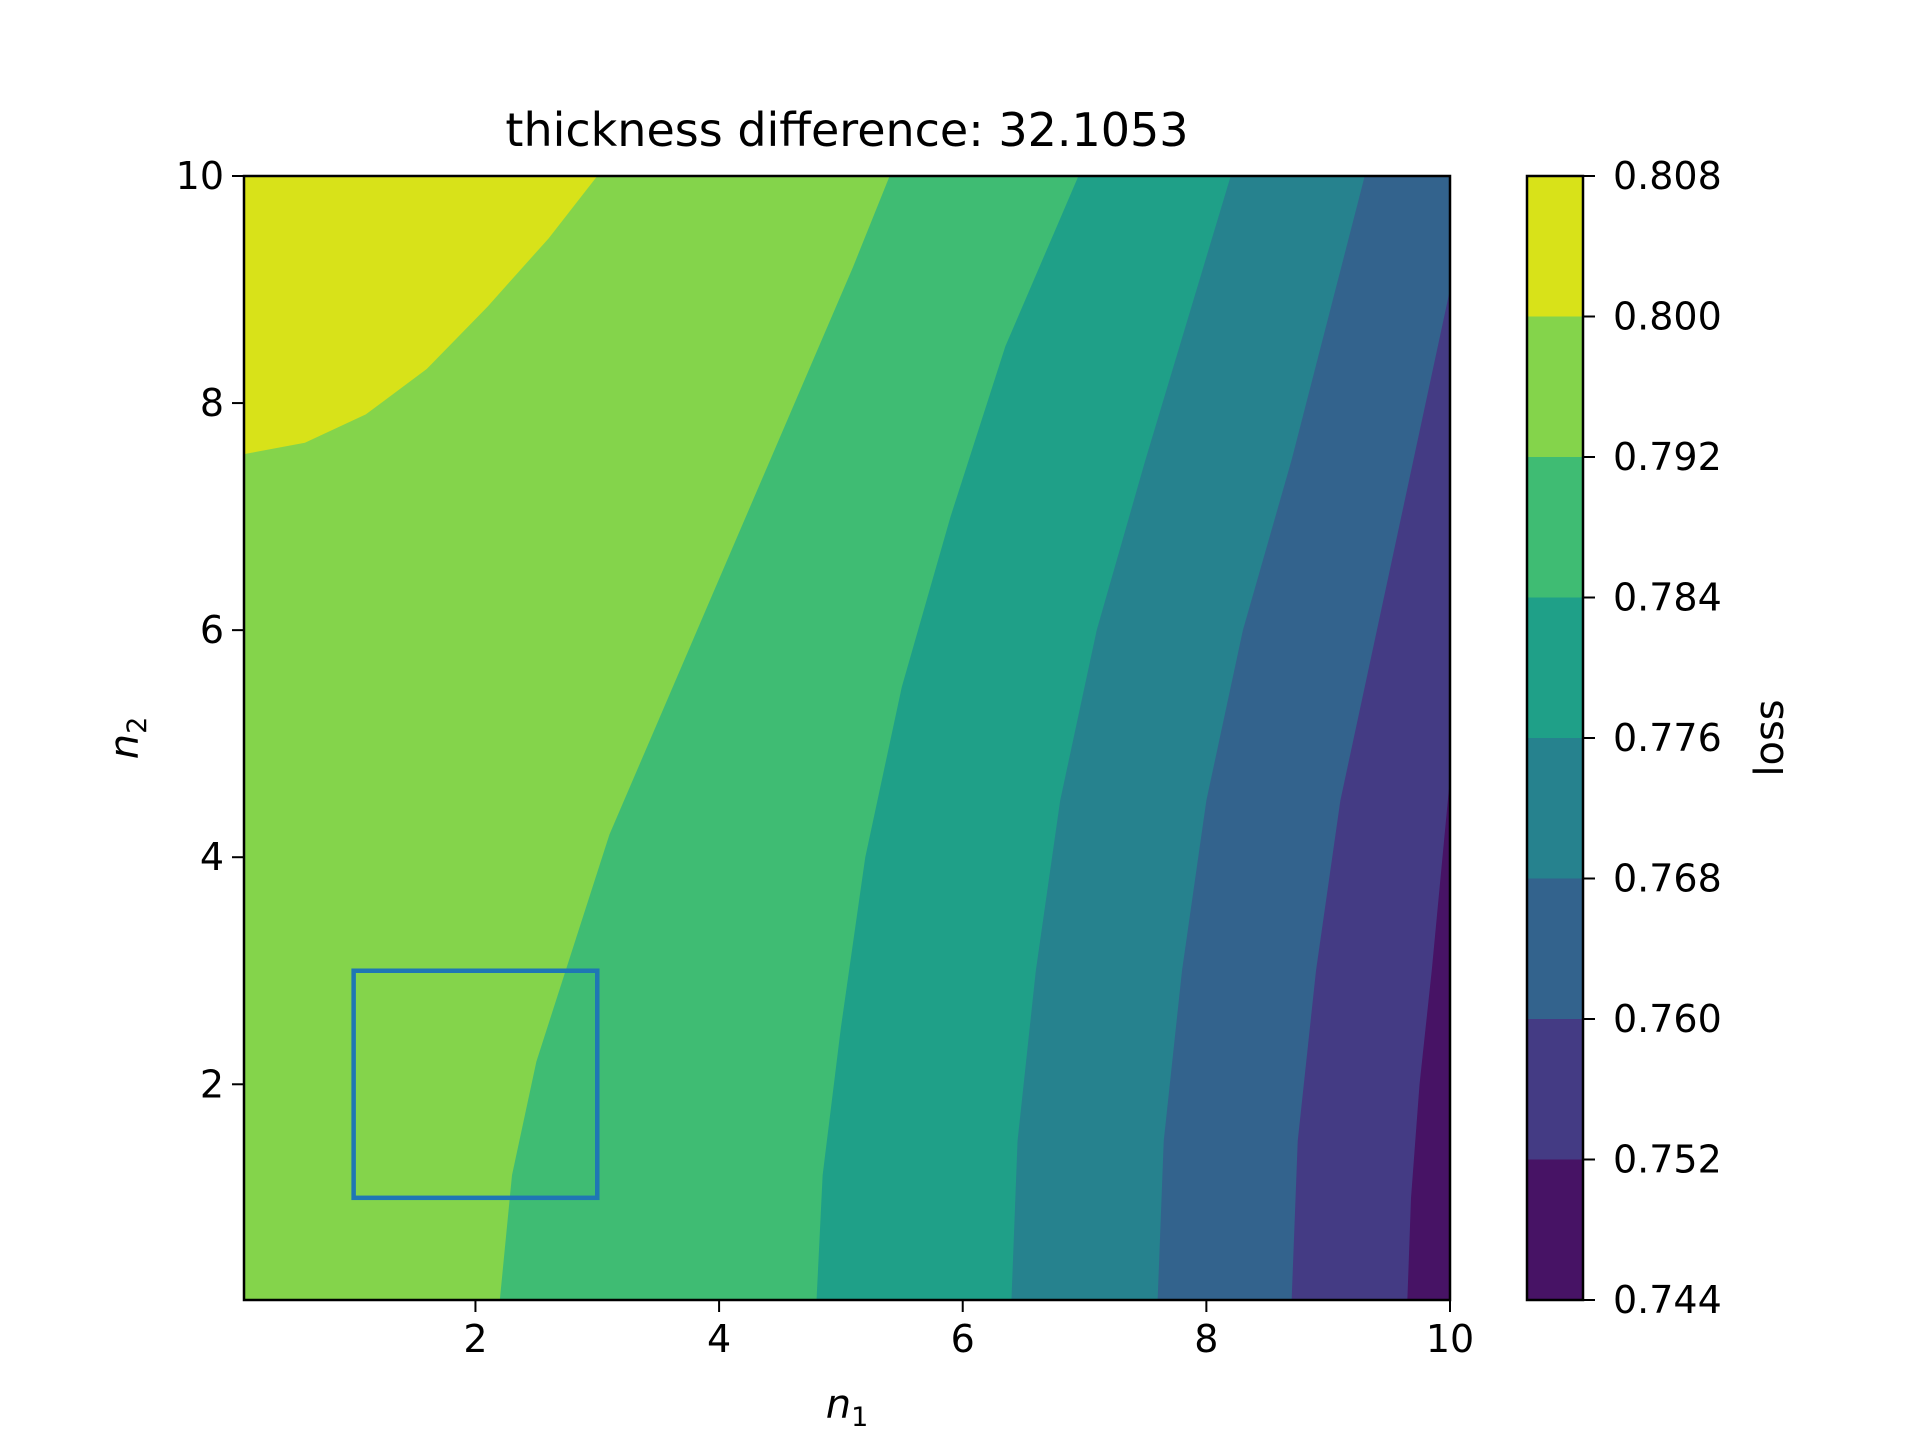 Image resolution: width=1920 pixels, height=1440 pixels. What do you see at coordinates (1667, 1300) in the screenshot?
I see `colorbar-tick-label: 0.744` at bounding box center [1667, 1300].